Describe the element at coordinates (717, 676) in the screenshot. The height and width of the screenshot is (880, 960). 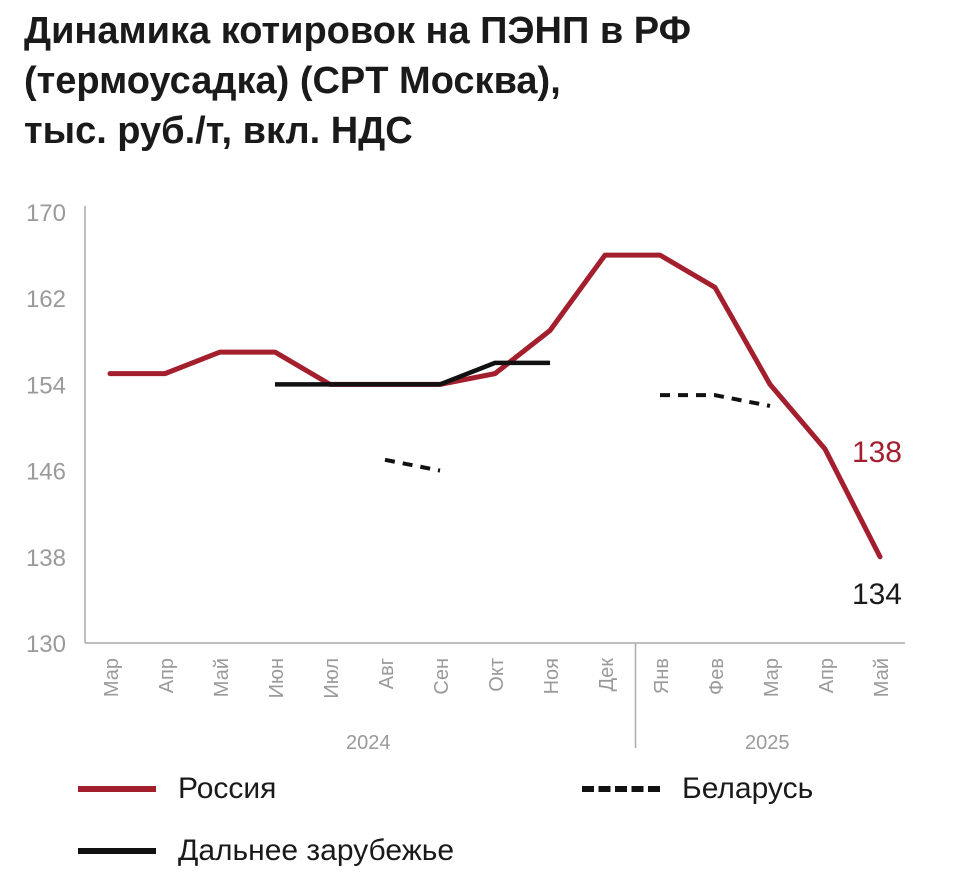
I see `x-tick-label-11: Фев` at that location.